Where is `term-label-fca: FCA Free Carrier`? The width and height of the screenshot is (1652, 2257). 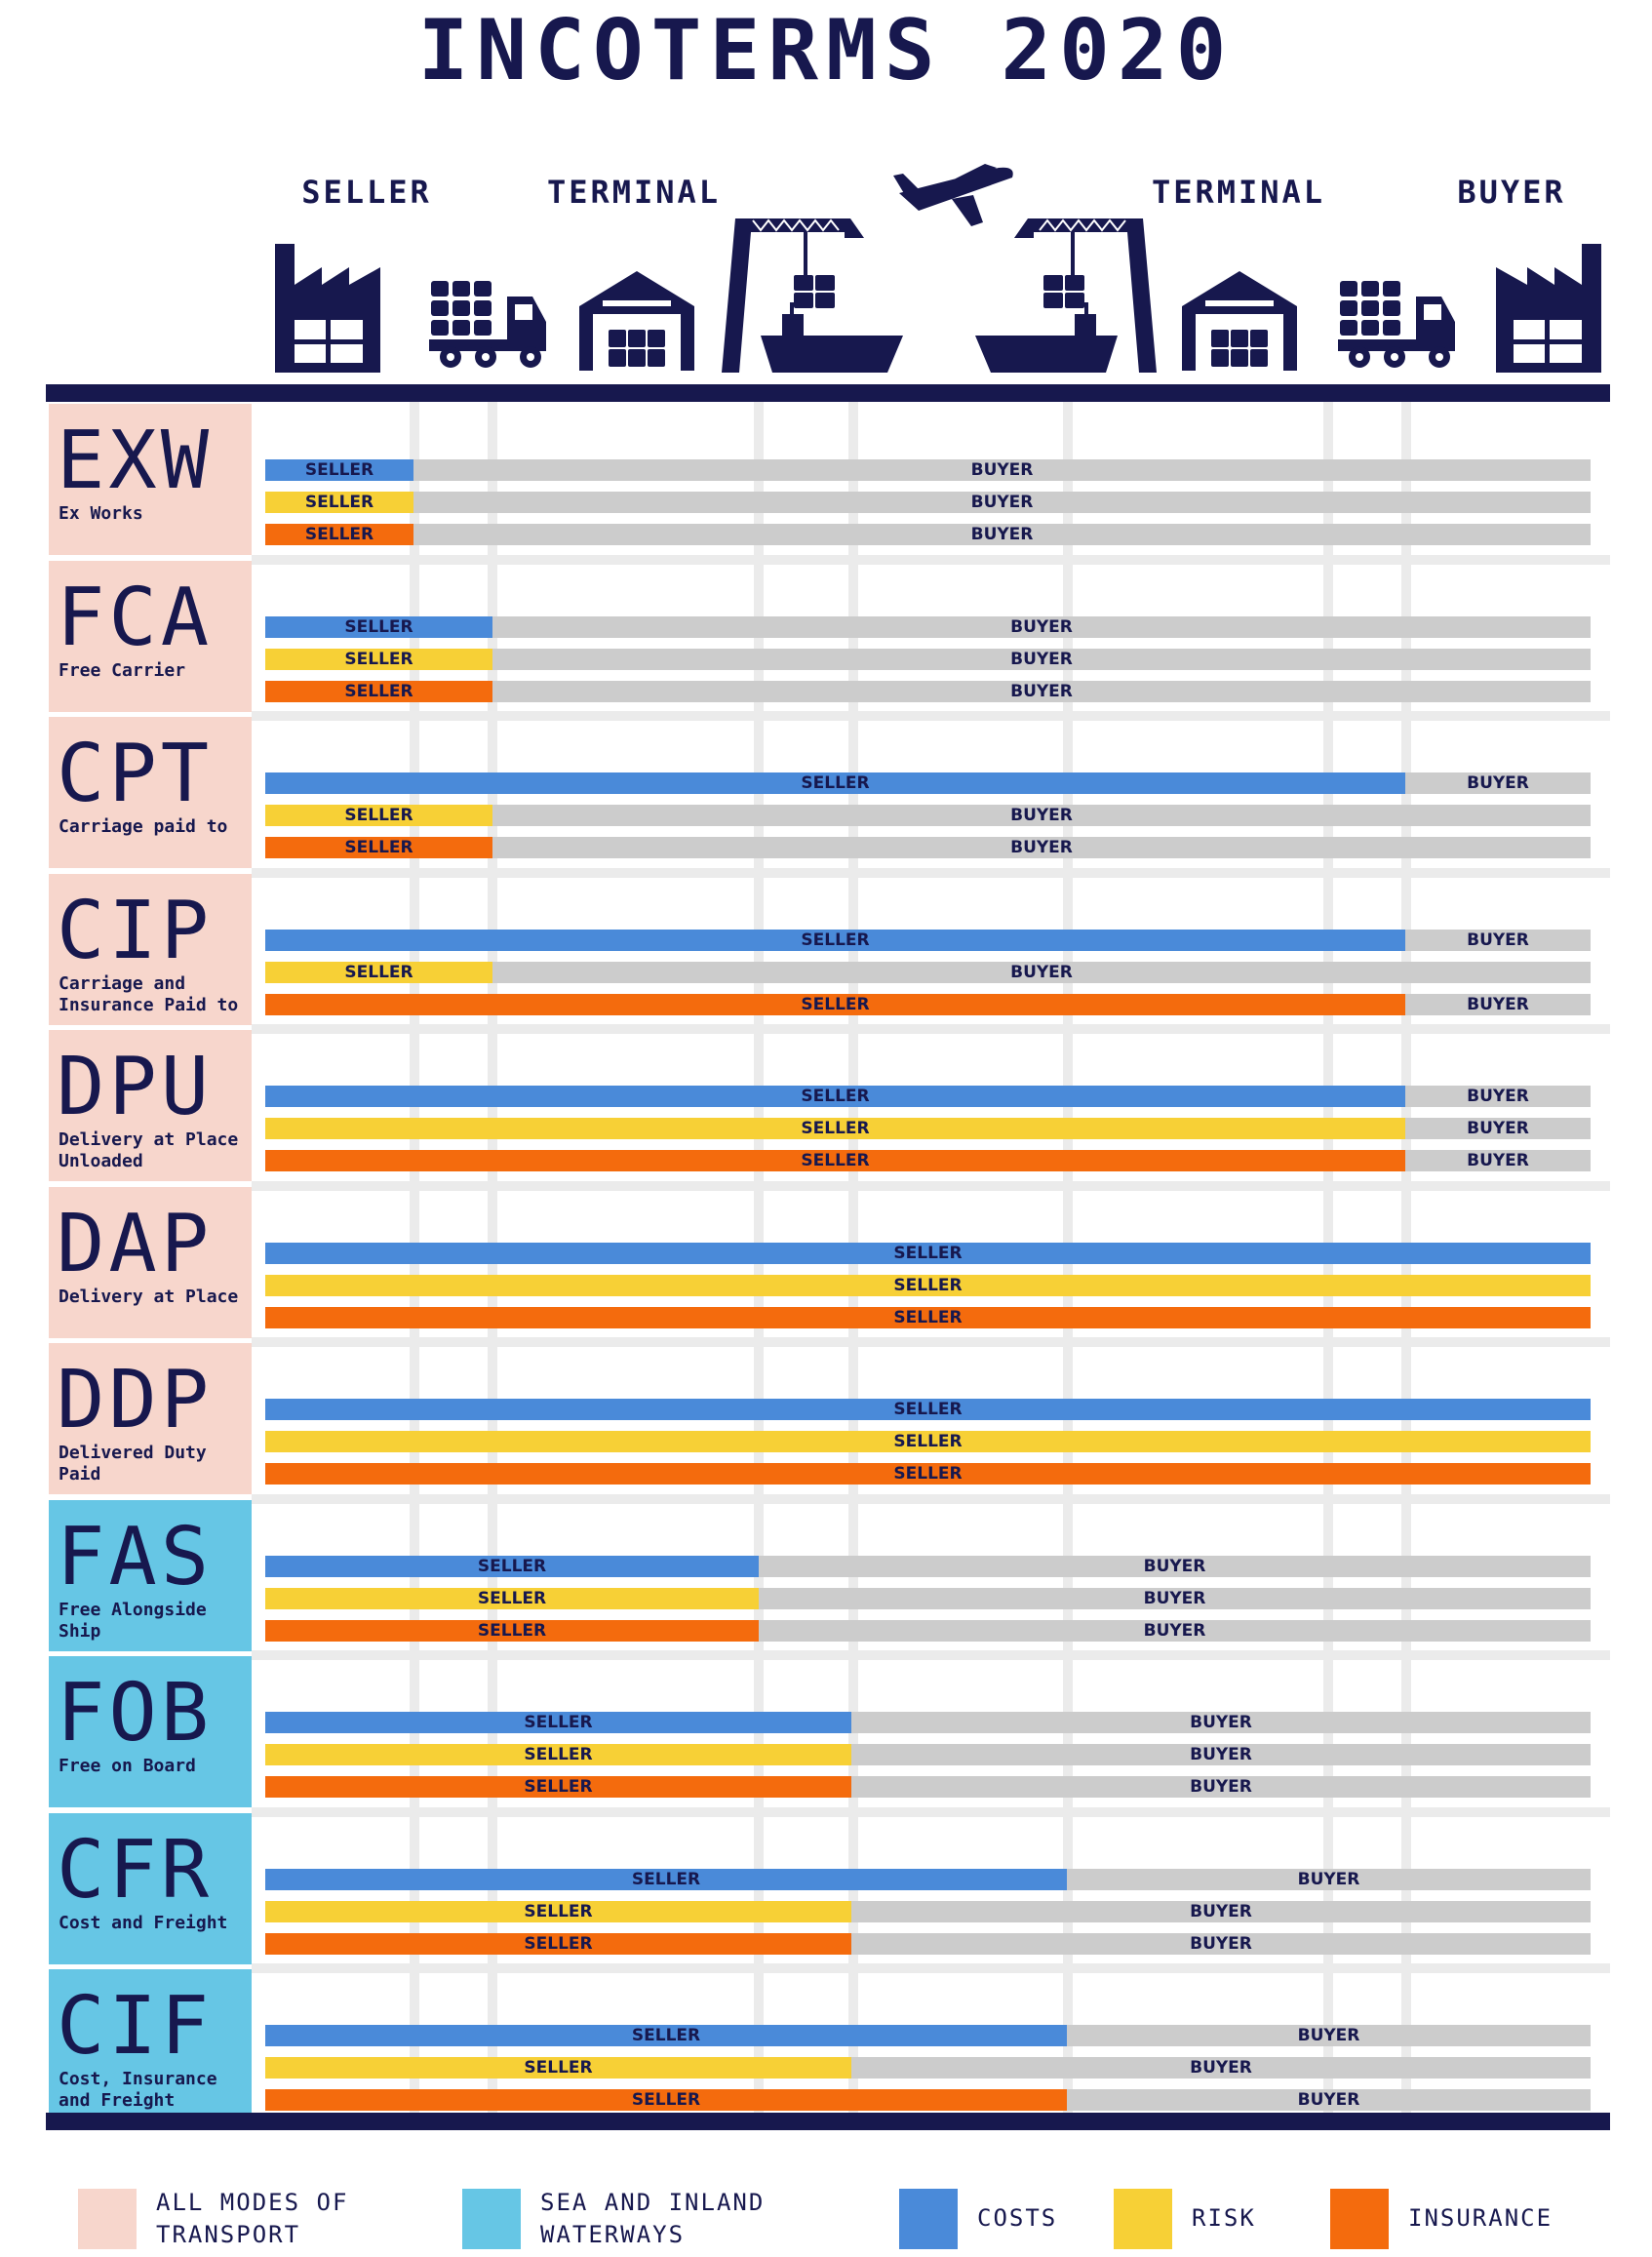 term-label-fca: FCA Free Carrier is located at coordinates (150, 636).